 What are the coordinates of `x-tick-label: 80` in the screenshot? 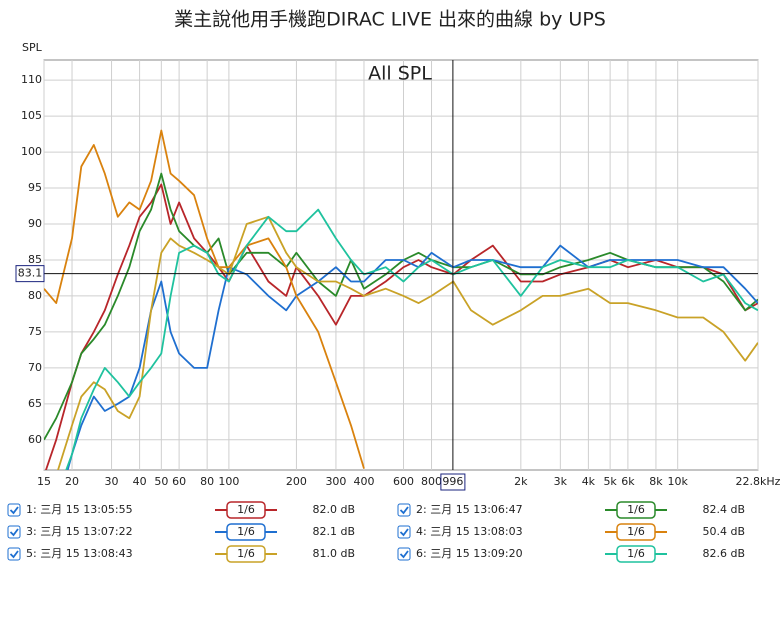 It's located at (207, 481).